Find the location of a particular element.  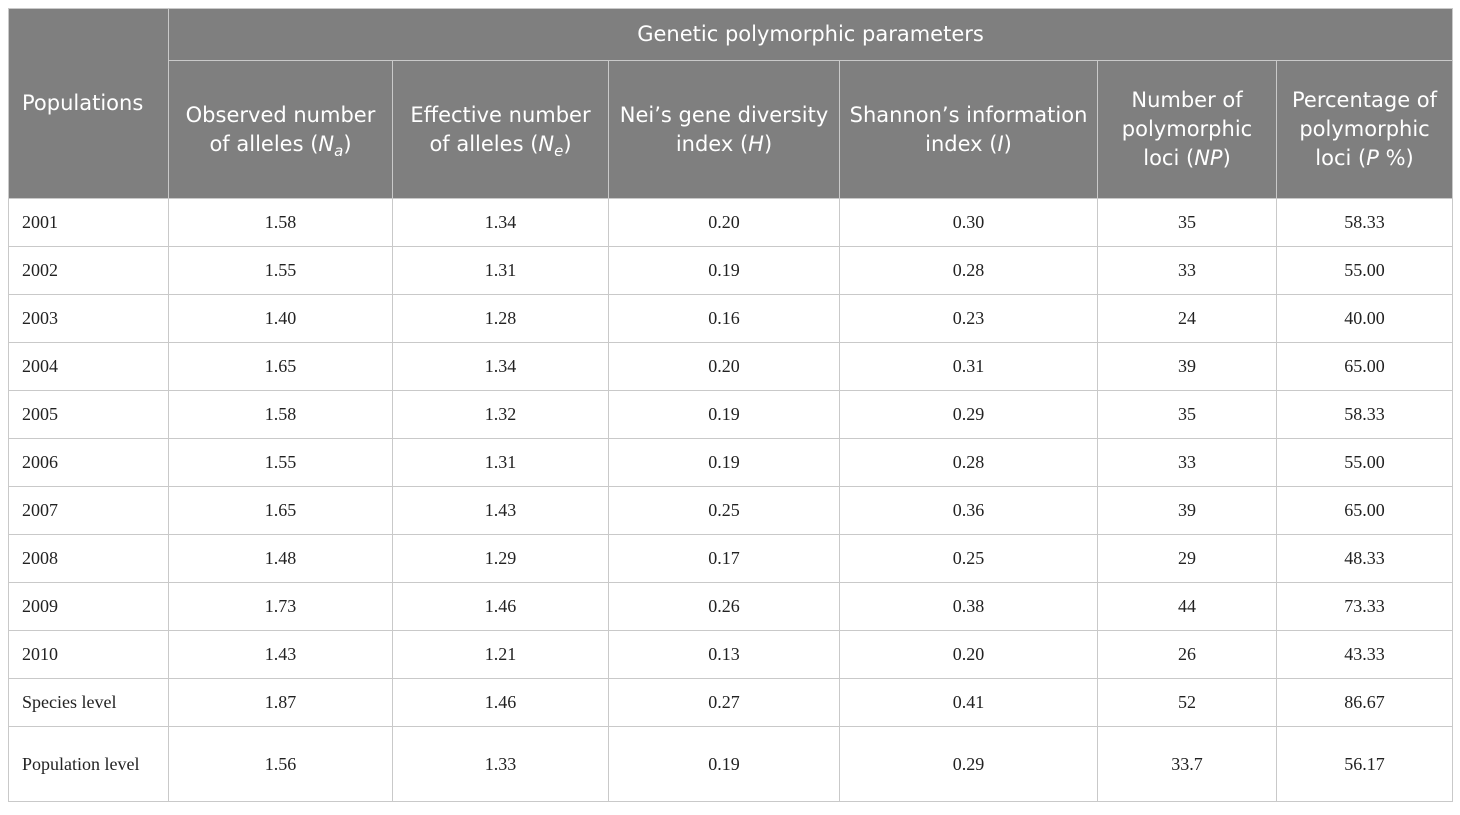

table-row: 2001 1.58 1.34 0.20 0.30 35 58.33 is located at coordinates (731, 222).